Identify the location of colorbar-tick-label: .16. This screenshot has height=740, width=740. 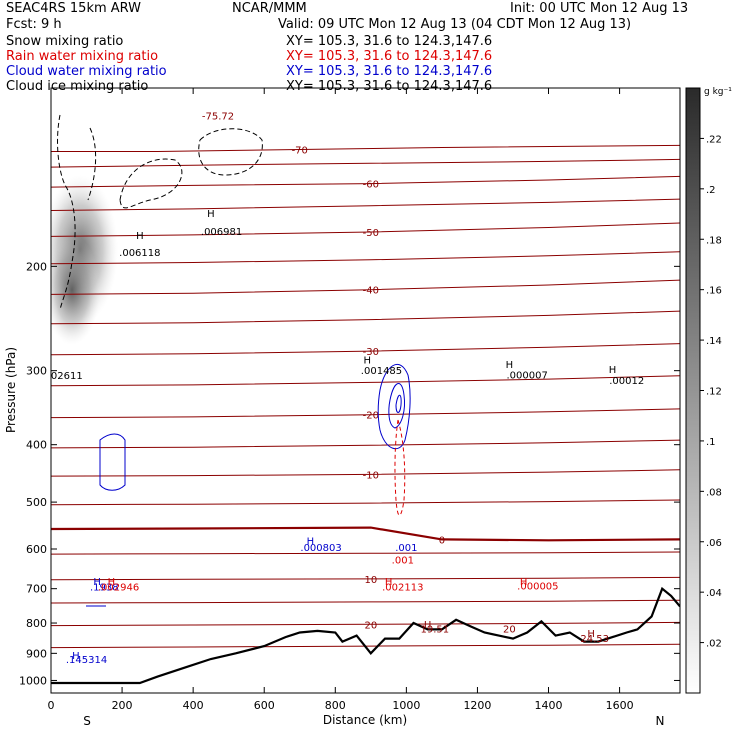
(714, 291).